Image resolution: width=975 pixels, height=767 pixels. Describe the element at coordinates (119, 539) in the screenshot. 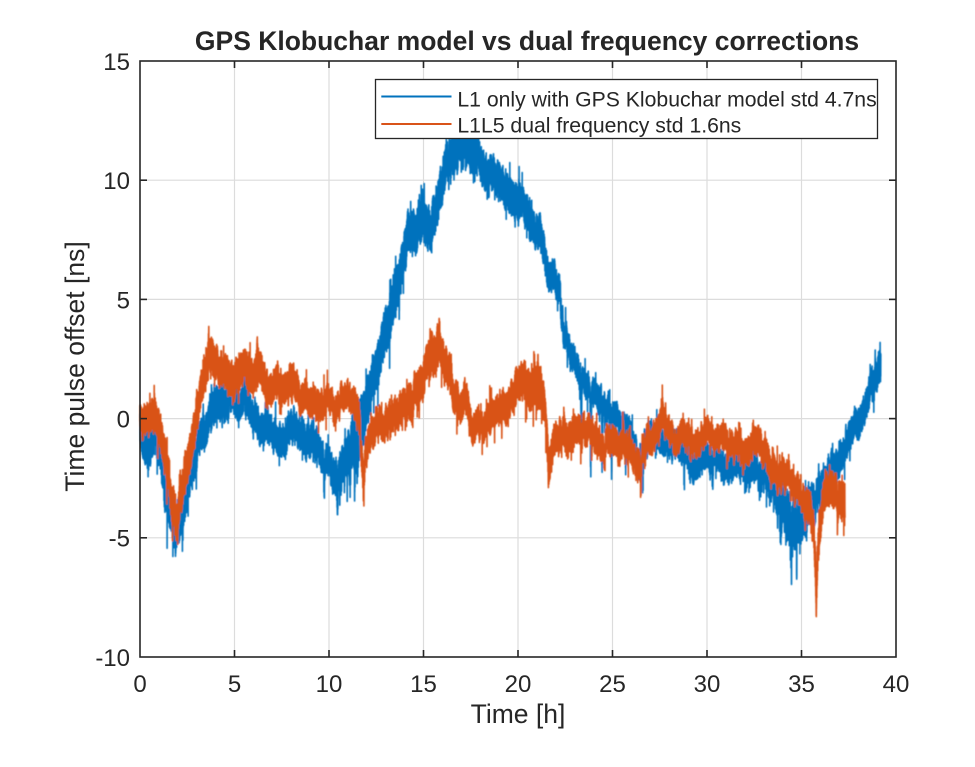

I see `svg-text: -5` at that location.